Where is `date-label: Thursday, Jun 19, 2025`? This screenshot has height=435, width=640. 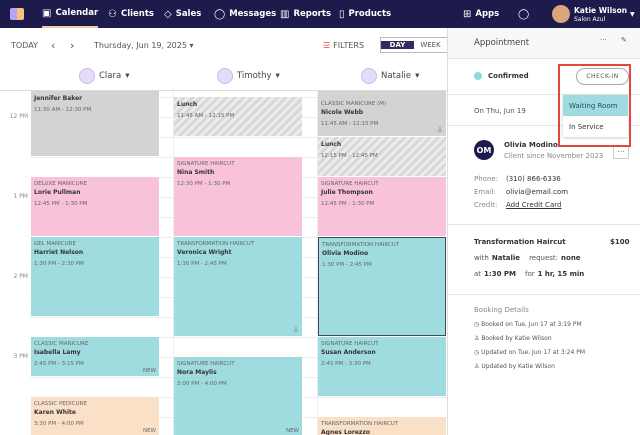 date-label: Thursday, Jun 19, 2025 is located at coordinates (140, 45).